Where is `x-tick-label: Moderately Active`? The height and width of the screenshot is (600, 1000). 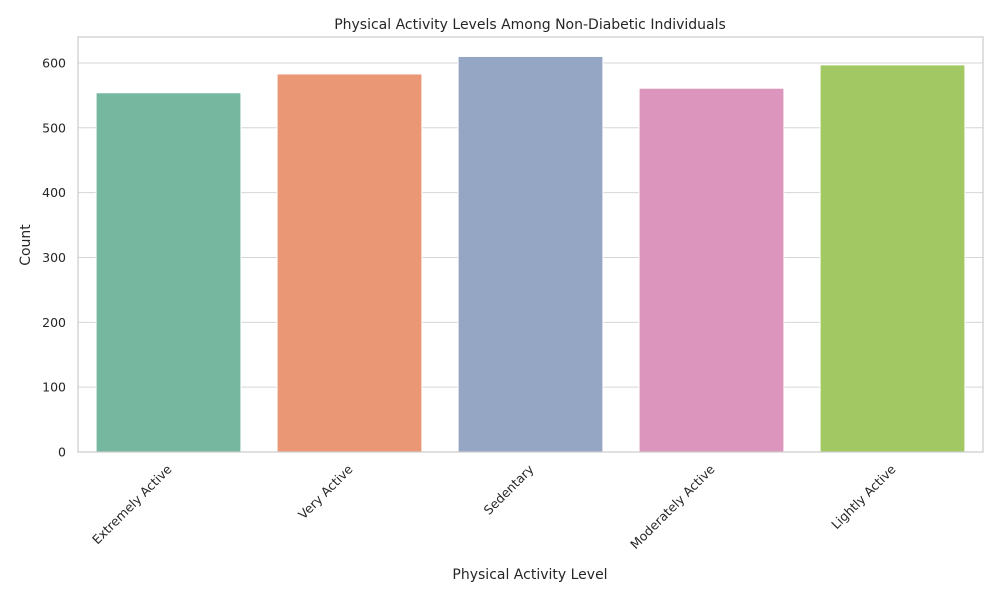 x-tick-label: Moderately Active is located at coordinates (672, 506).